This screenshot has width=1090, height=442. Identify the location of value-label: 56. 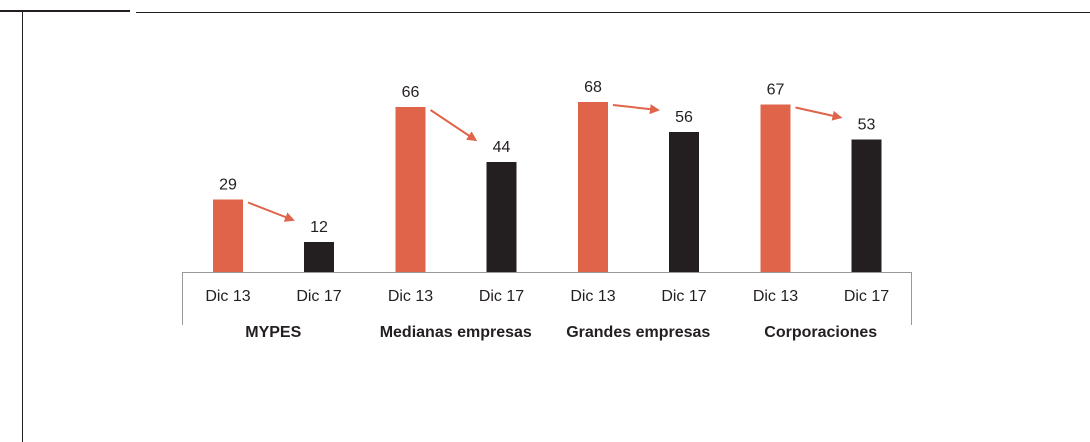
(684, 117).